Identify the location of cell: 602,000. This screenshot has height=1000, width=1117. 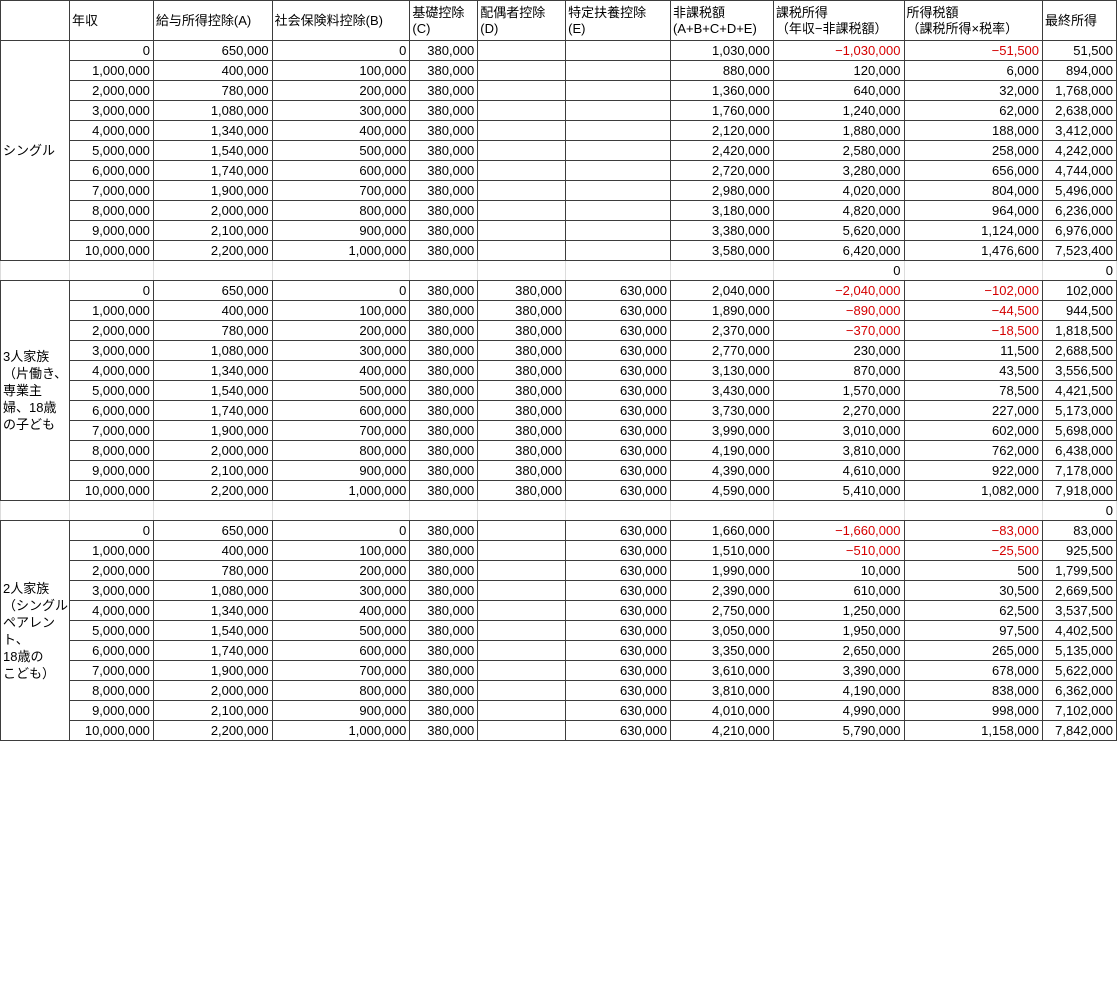
(973, 430).